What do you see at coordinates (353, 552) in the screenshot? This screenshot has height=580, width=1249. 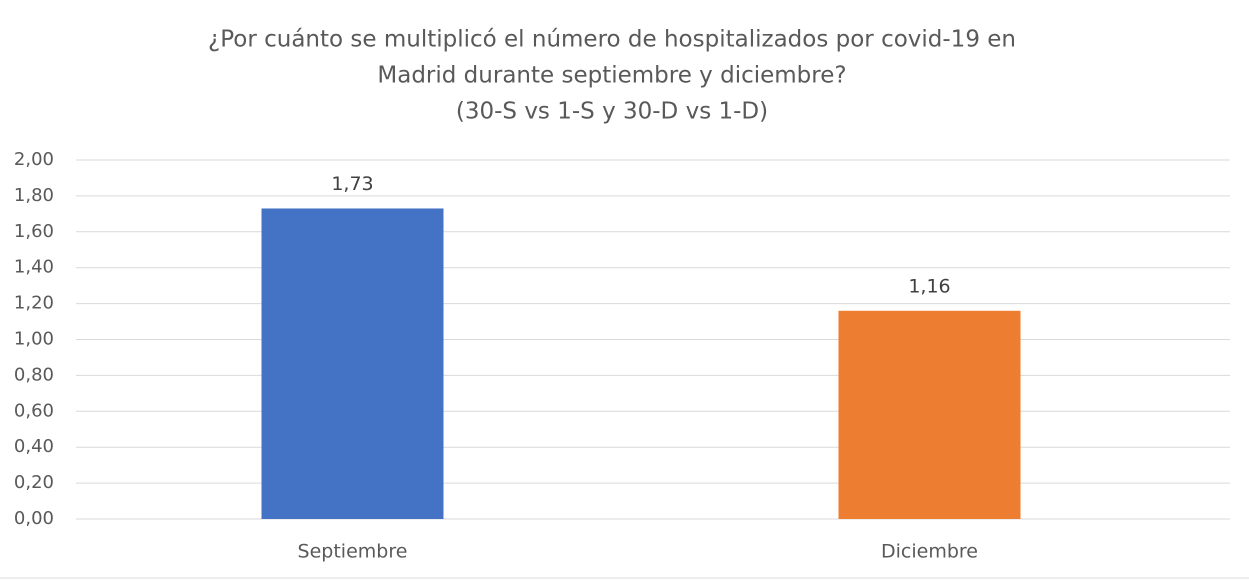 I see `x-tick-label: Septiembre` at bounding box center [353, 552].